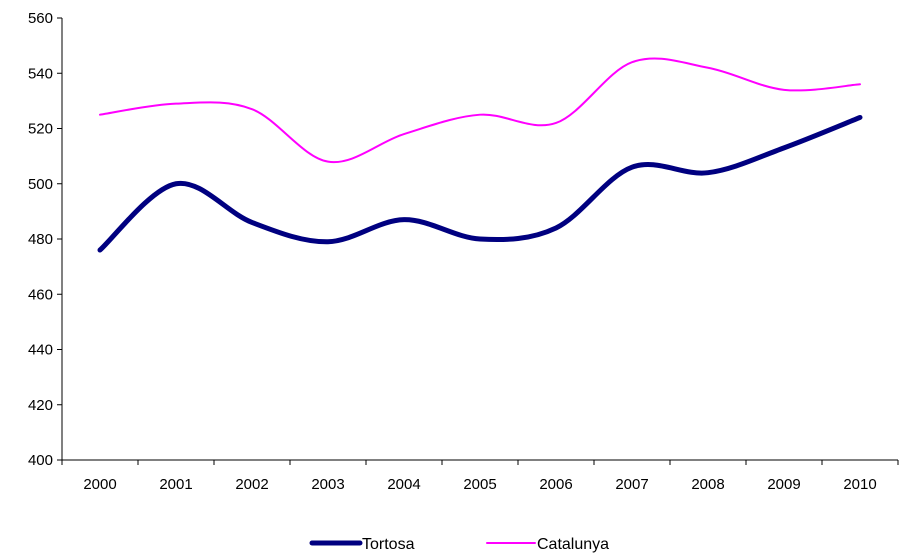  Describe the element at coordinates (783, 484) in the screenshot. I see `x-tick-label: 2009` at that location.